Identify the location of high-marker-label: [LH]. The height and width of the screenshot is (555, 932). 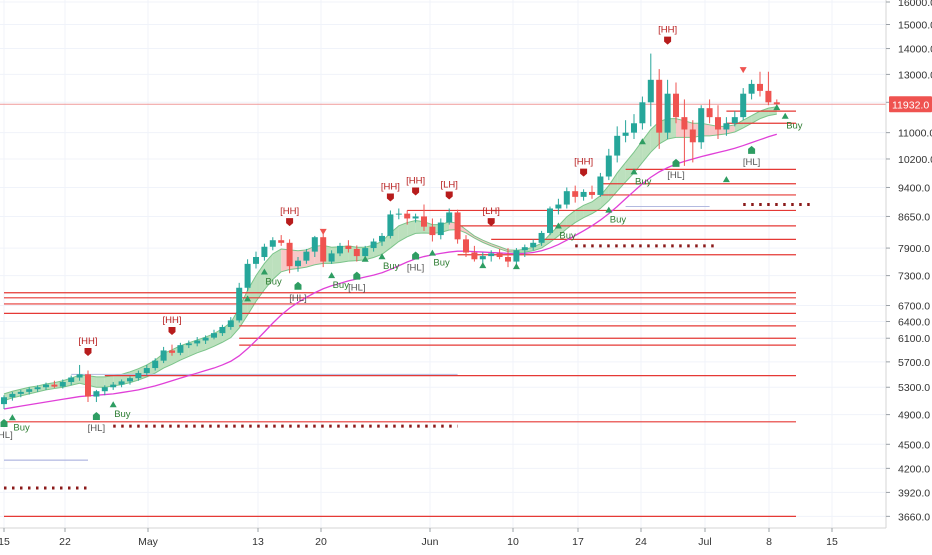
(448, 184).